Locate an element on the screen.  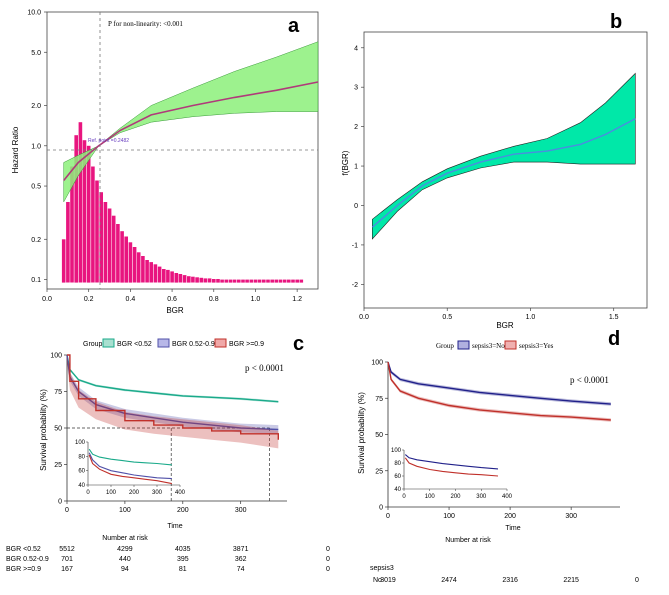
d-ytick-label: 75 is located at coordinates (379, 399).